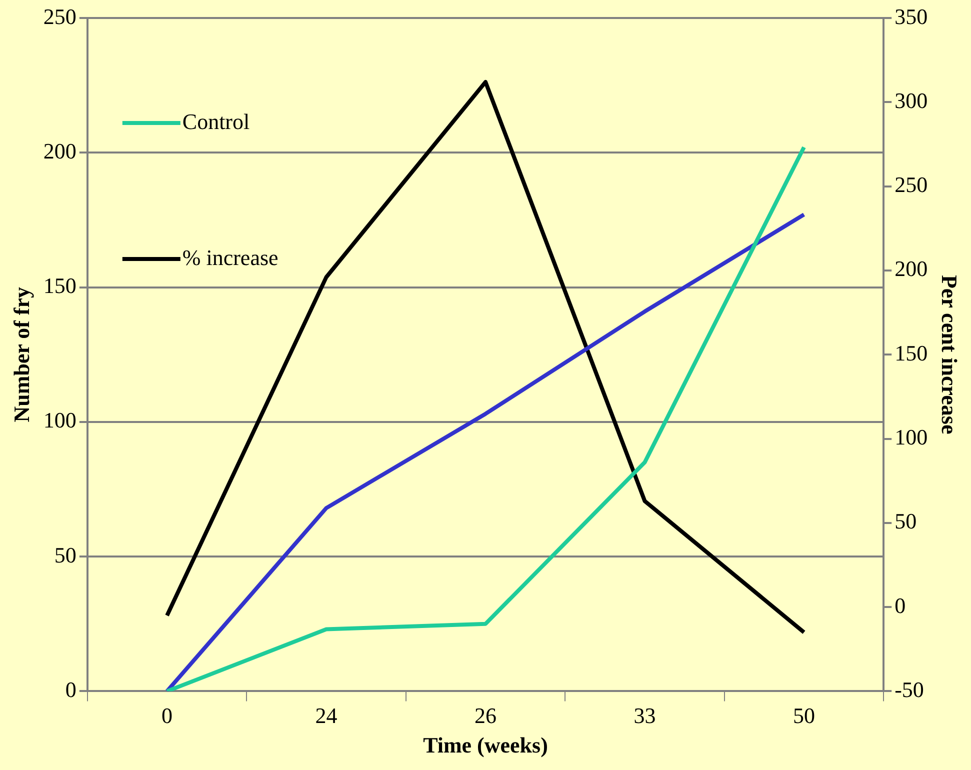 This screenshot has width=971, height=770. Describe the element at coordinates (909, 689) in the screenshot. I see `y2-tick-label: -50` at that location.